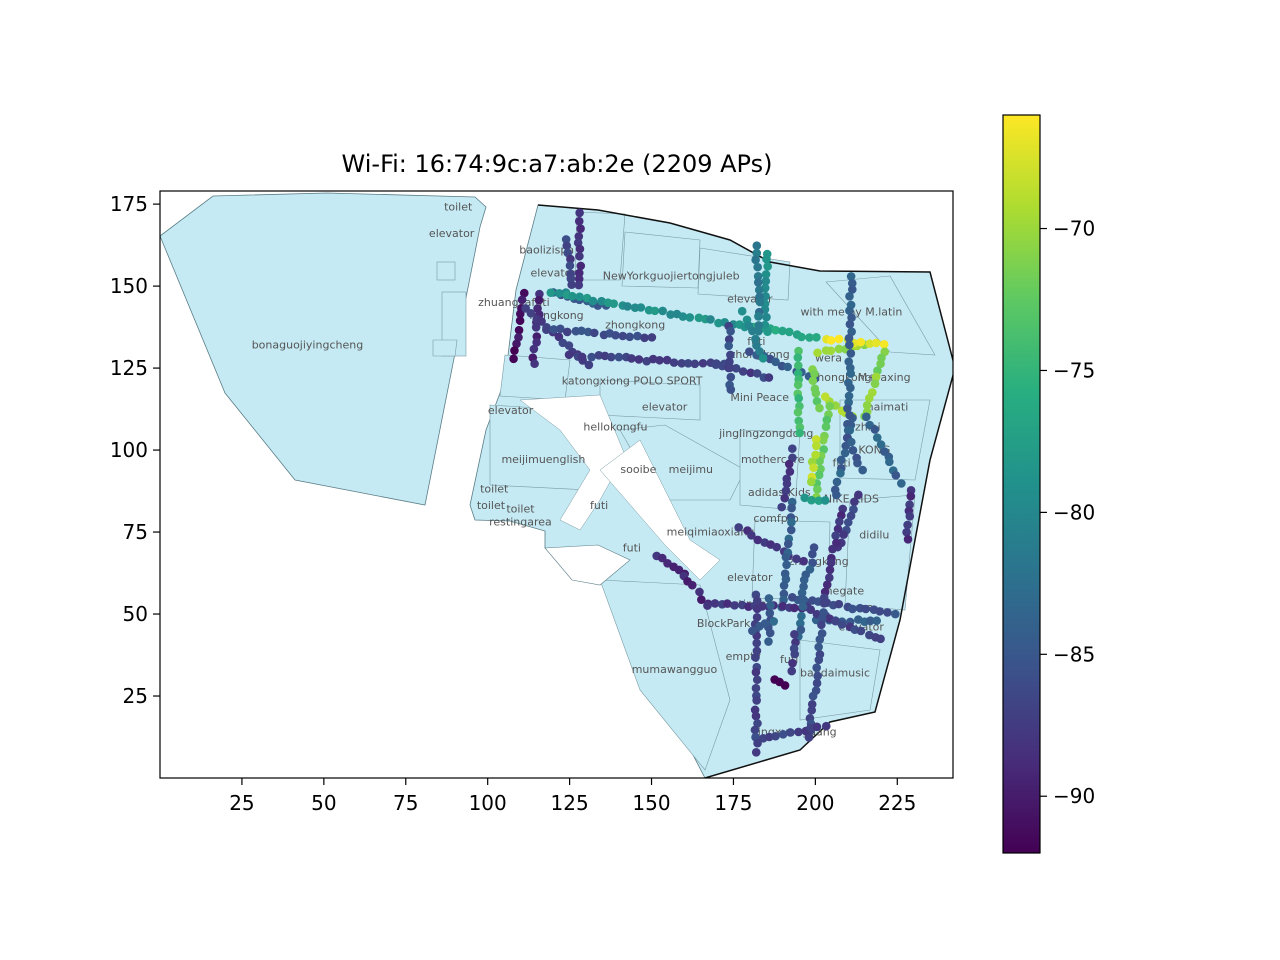 This screenshot has height=960, width=1280. I want to click on y-tick-label: 175, so click(129, 204).